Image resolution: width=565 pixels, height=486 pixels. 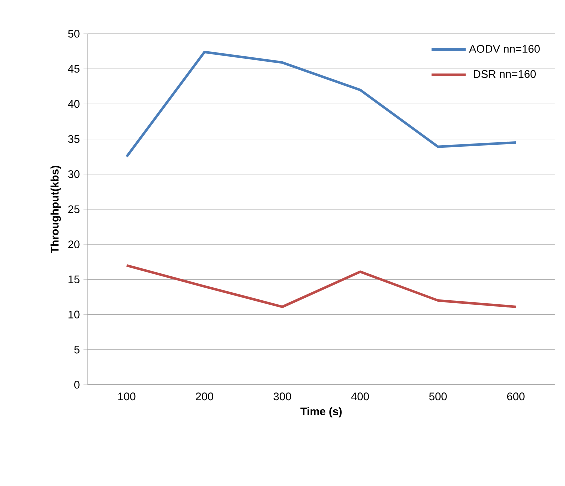 I want to click on x-tick-label: 600, so click(x=516, y=396).